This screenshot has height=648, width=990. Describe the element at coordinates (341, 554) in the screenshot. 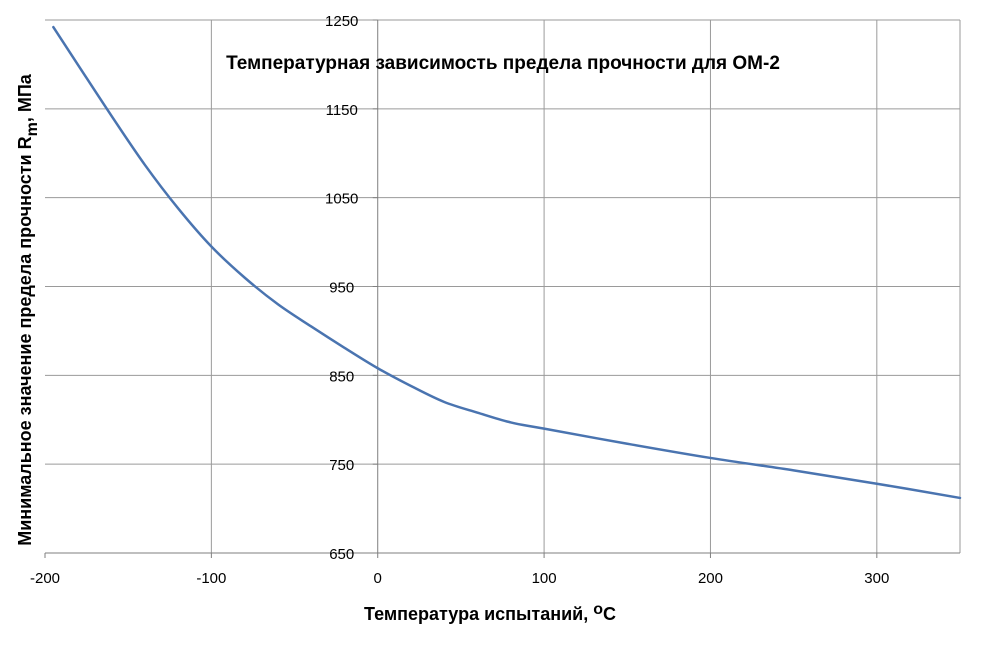

I see `y-tick-label-650: 650` at that location.